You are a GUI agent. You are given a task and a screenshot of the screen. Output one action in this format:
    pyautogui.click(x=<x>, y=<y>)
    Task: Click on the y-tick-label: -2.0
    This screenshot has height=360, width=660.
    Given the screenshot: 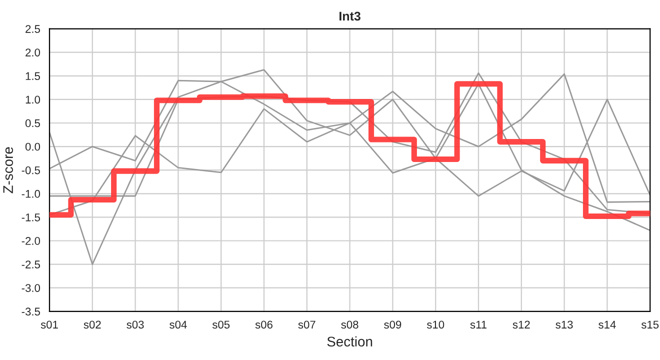 What is the action you would take?
    pyautogui.click(x=31, y=241)
    